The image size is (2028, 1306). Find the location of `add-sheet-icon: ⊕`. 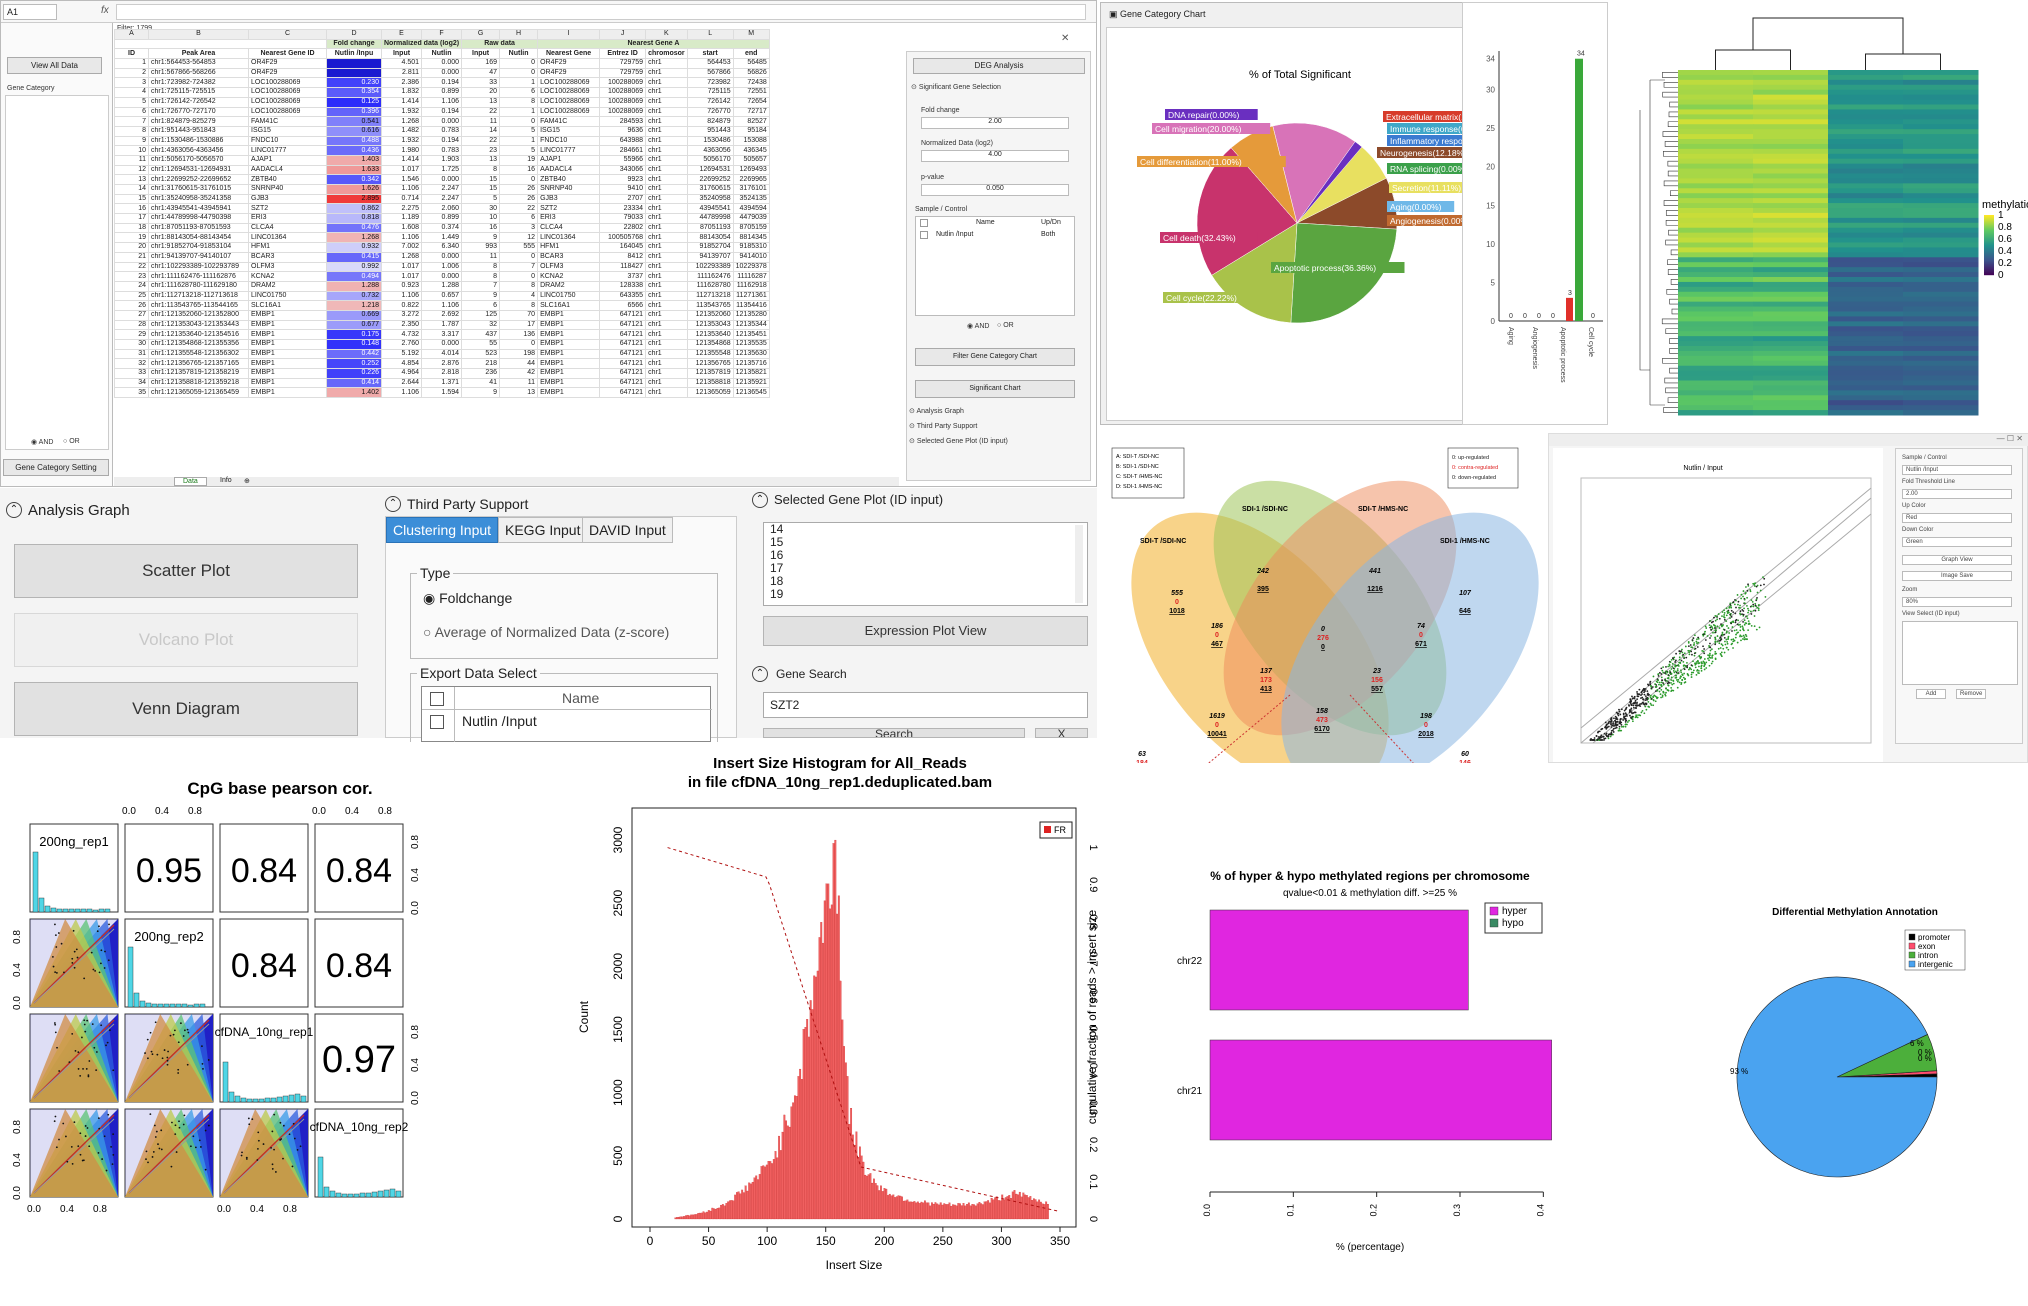

add-sheet-icon: ⊕ is located at coordinates (247, 481).